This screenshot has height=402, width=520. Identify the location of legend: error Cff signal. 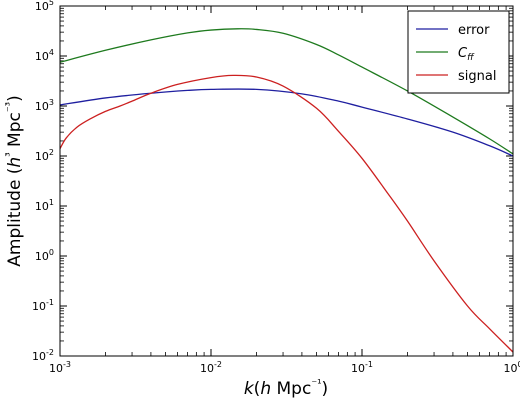
(458, 52).